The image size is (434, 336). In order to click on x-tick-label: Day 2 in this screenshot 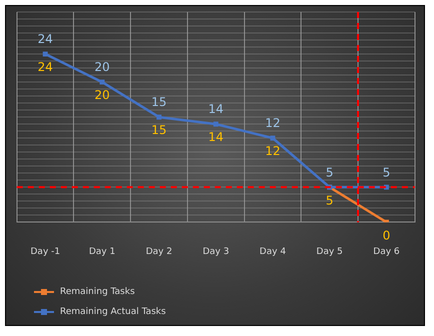, I will do `click(159, 251)`.